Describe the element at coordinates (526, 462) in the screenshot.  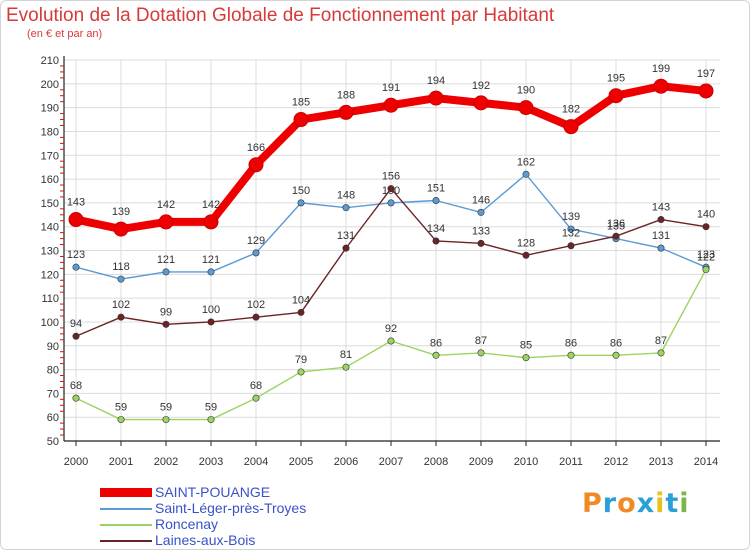
I see `x-tick-label: 2010` at that location.